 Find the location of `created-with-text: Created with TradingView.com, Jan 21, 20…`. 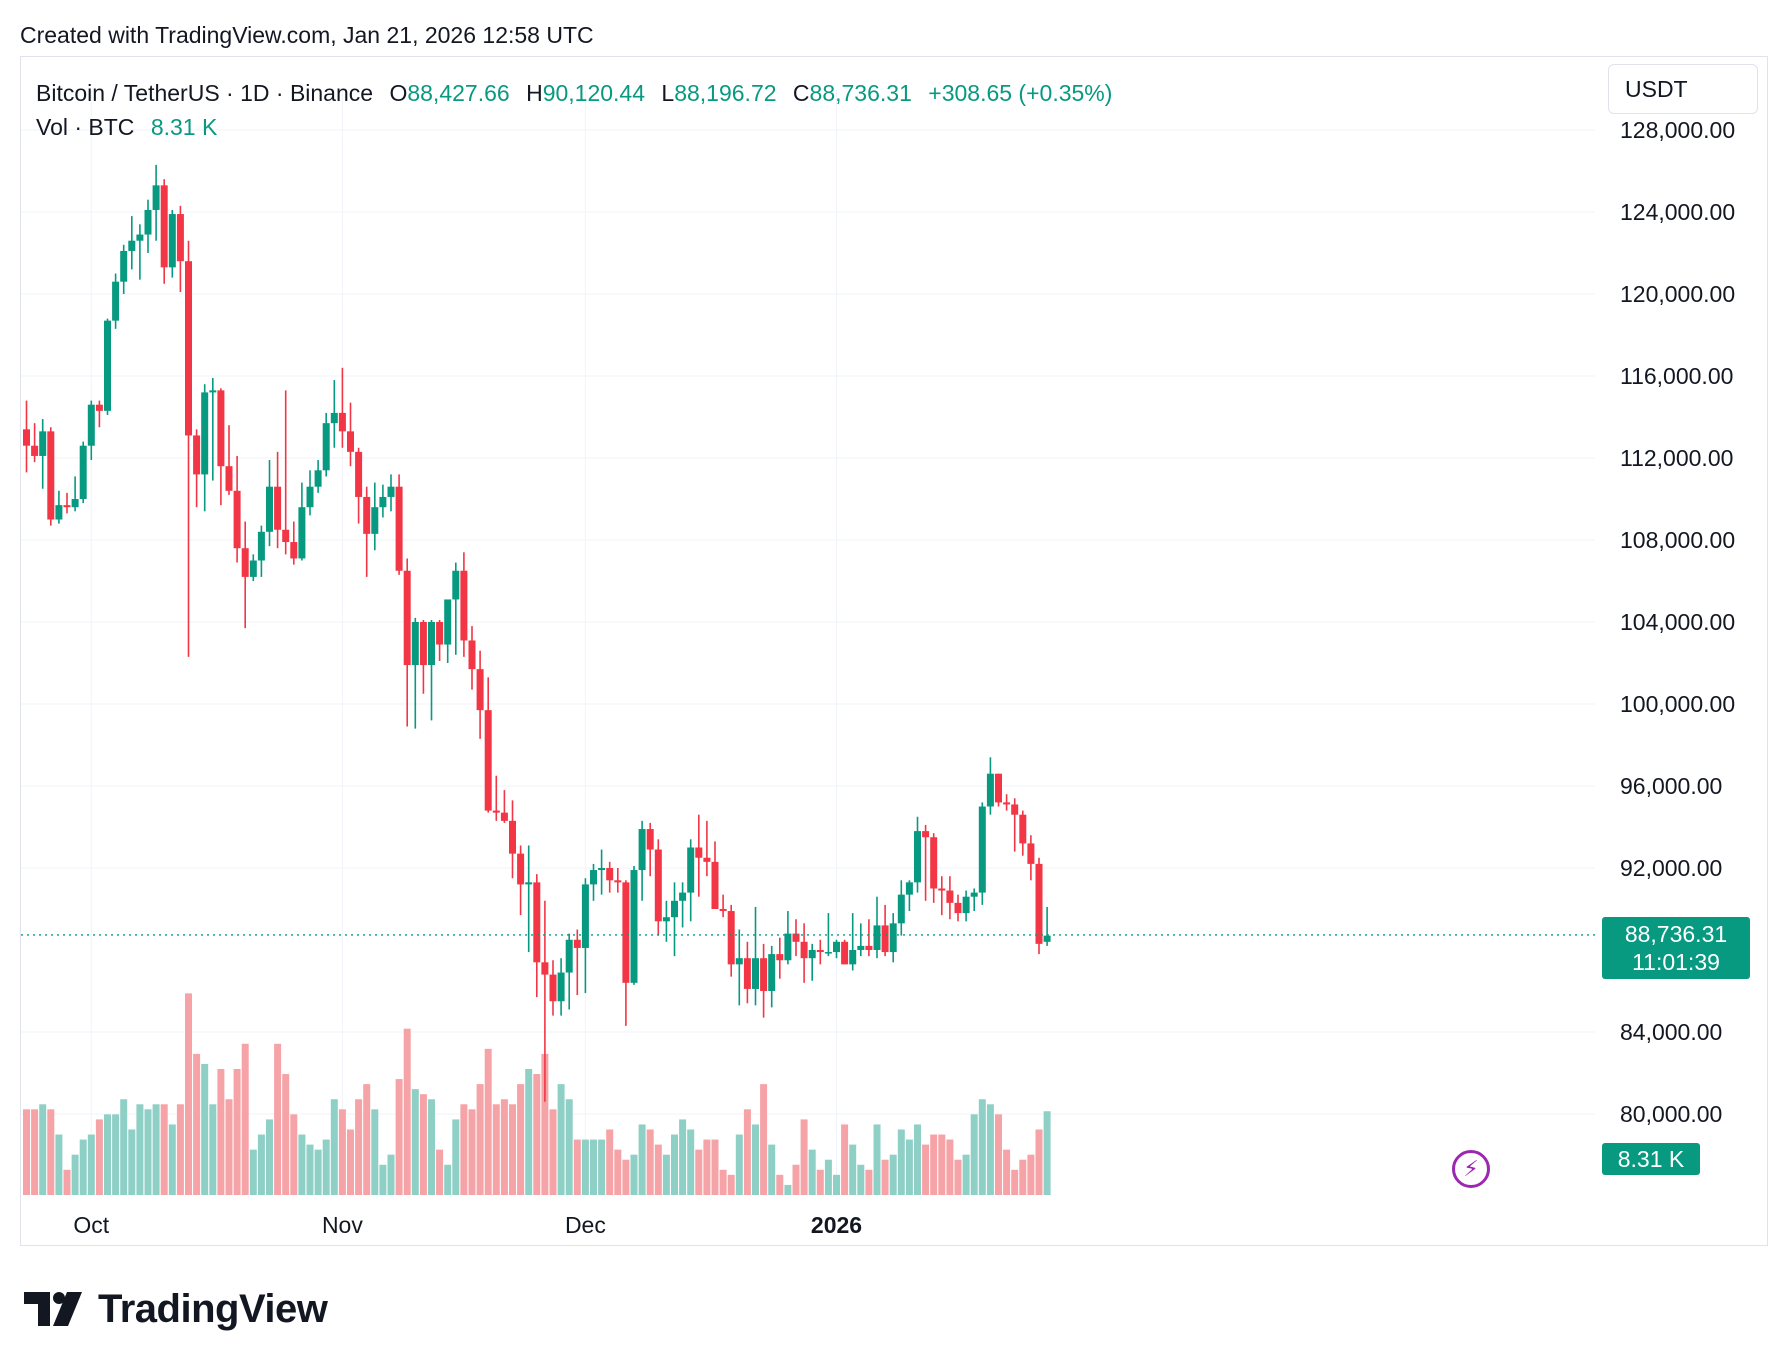

created-with-text: Created with TradingView.com, Jan 21, 20… is located at coordinates (307, 35).